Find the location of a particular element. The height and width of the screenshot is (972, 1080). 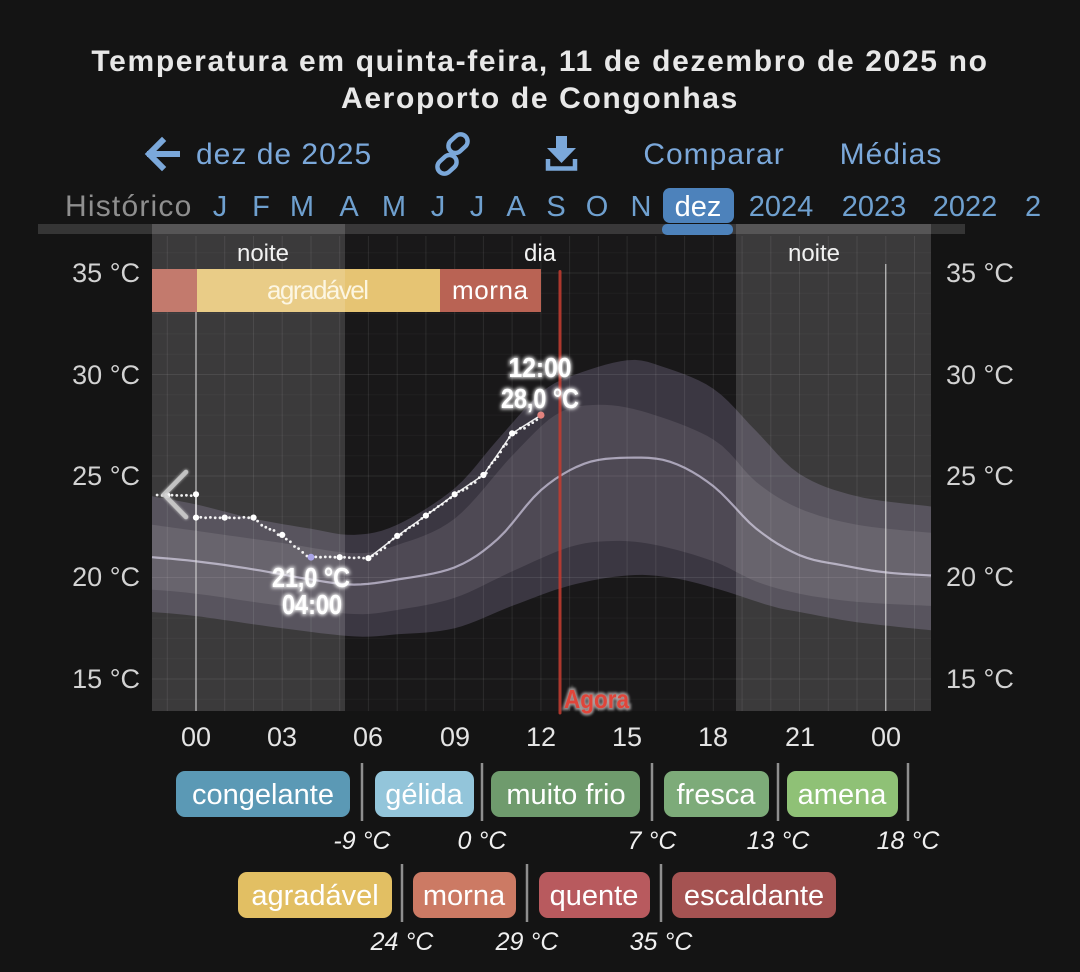

svg-text: Aeroporto de Congonhas is located at coordinates (540, 98).